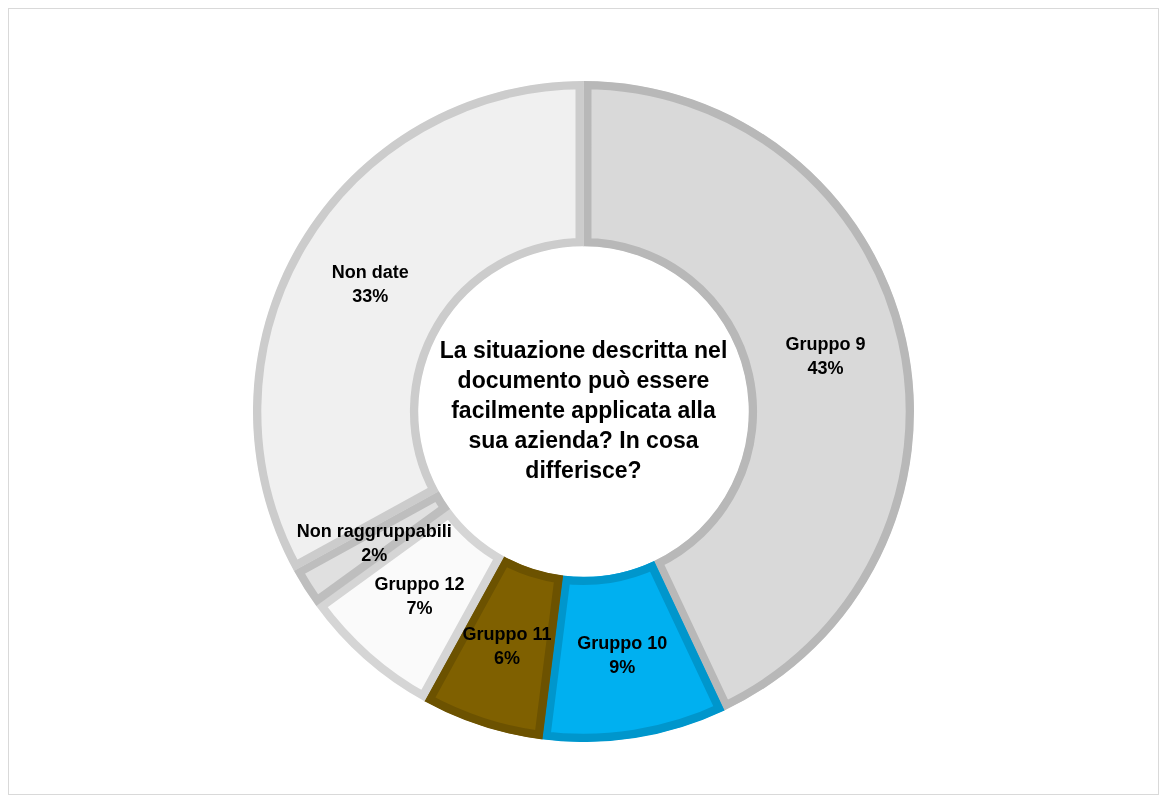 The width and height of the screenshot is (1167, 803). Describe the element at coordinates (825, 344) in the screenshot. I see `slice-label: Gruppo 9` at that location.